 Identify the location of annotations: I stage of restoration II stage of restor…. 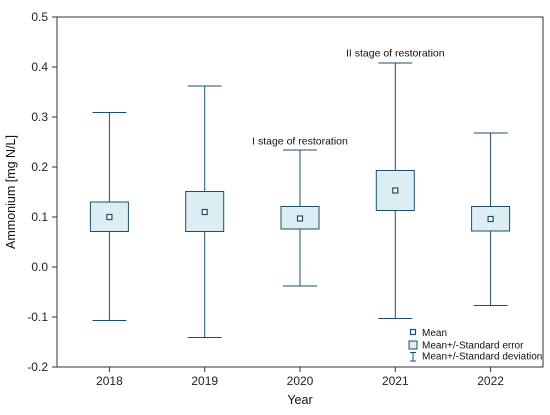
(348, 98).